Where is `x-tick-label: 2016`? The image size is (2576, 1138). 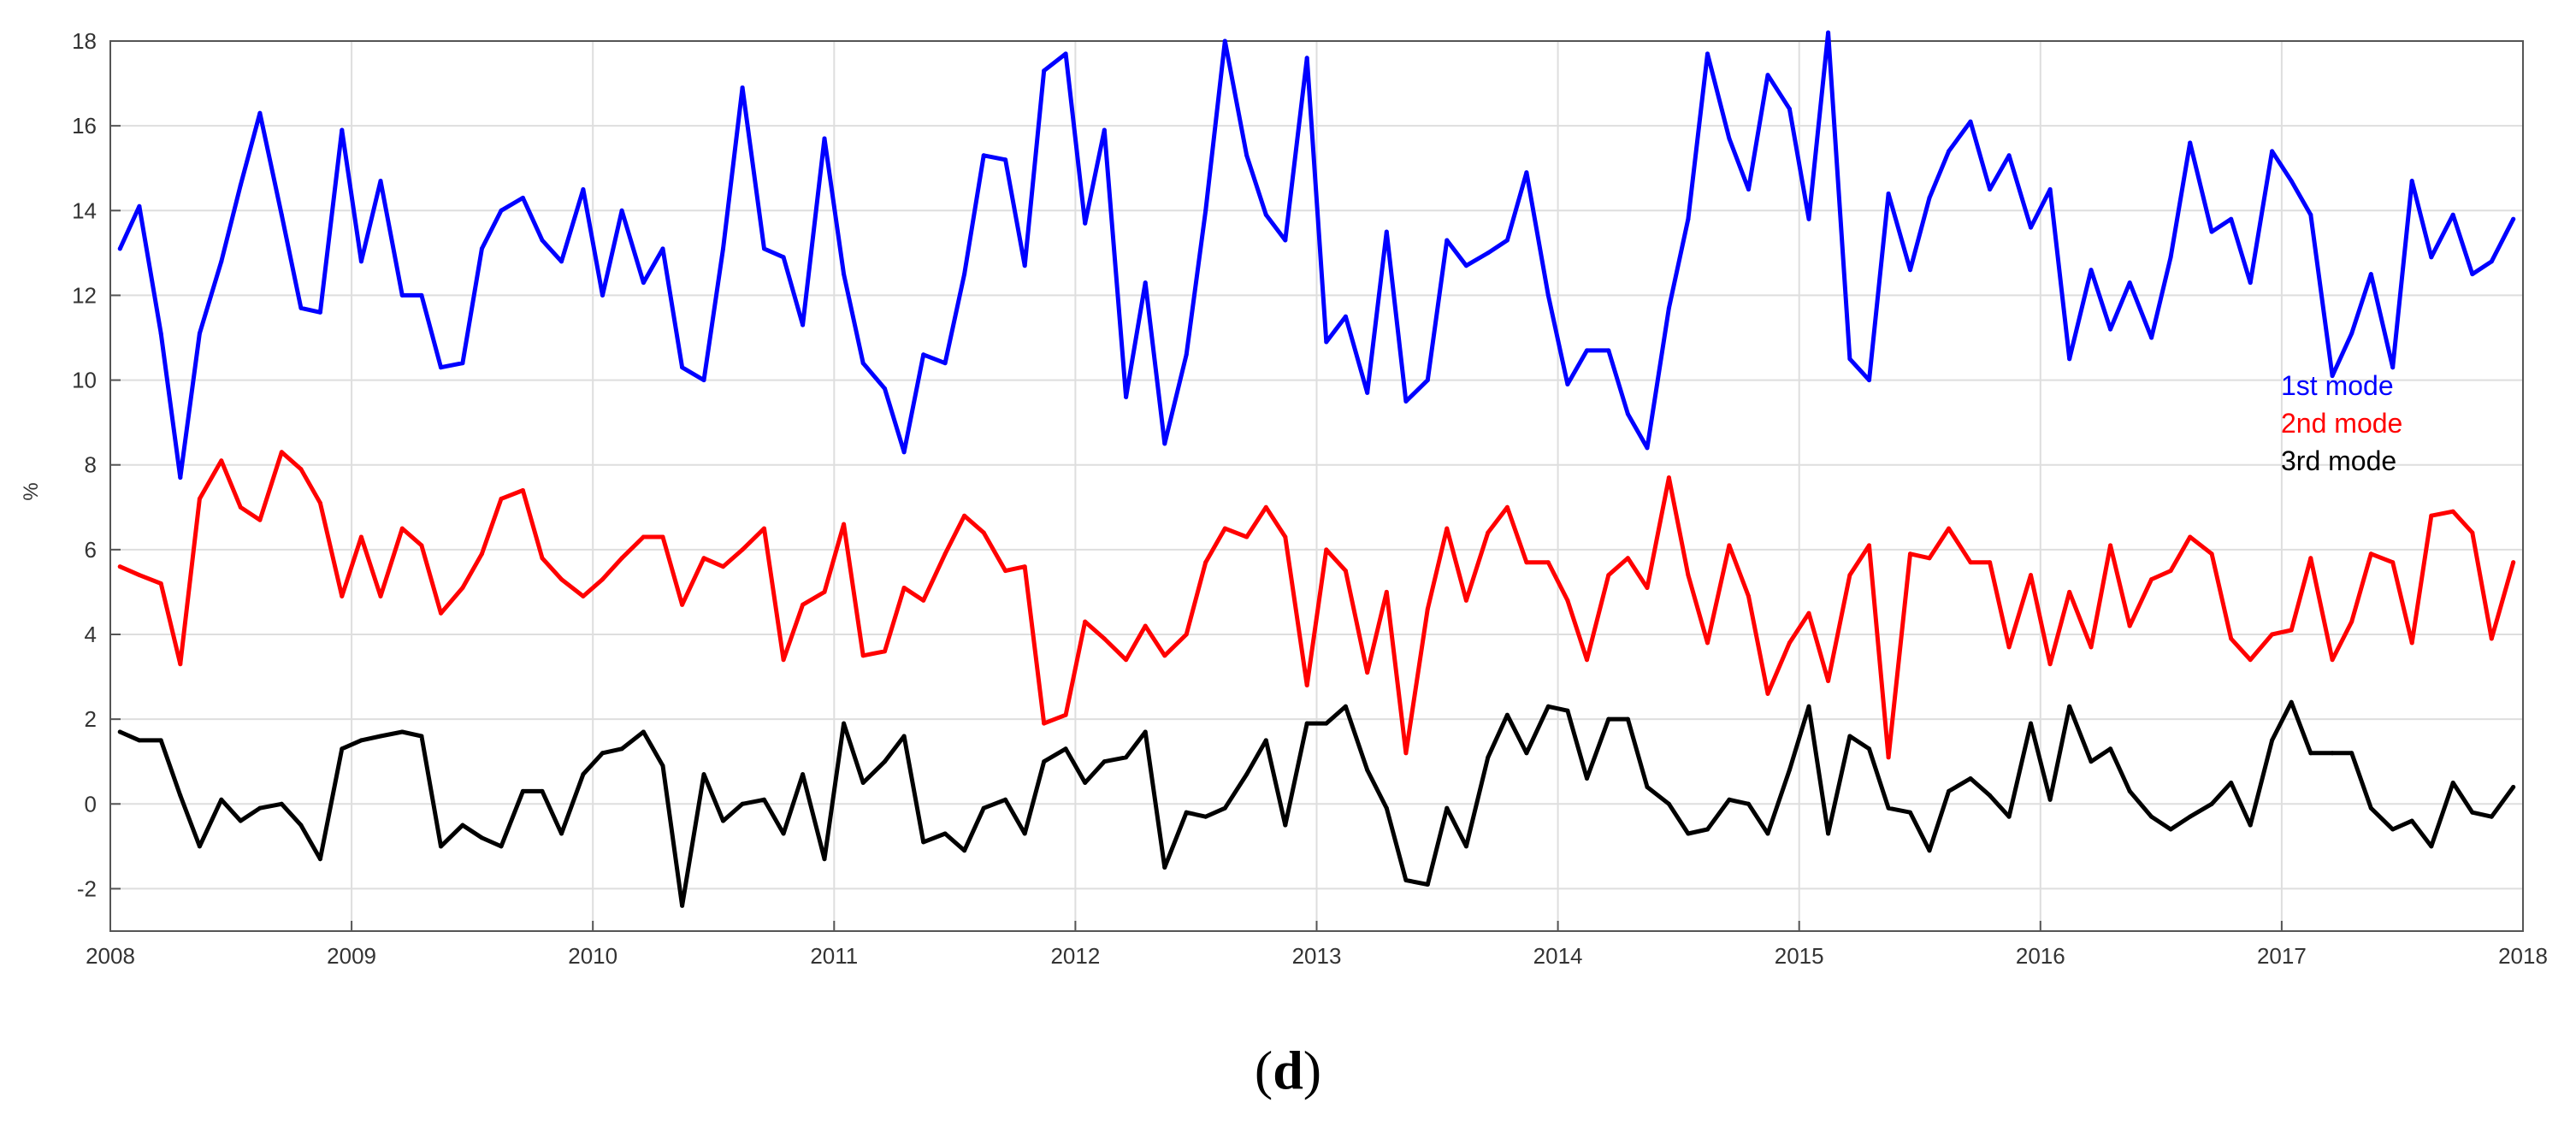 x-tick-label: 2016 is located at coordinates (2040, 956).